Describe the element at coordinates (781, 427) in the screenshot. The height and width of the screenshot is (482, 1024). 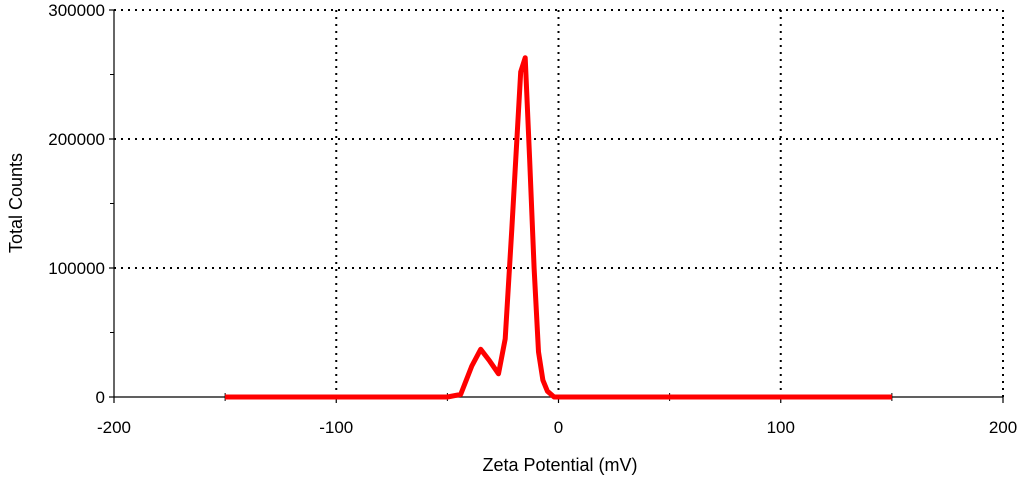
I see `x-tick-label: 100` at that location.